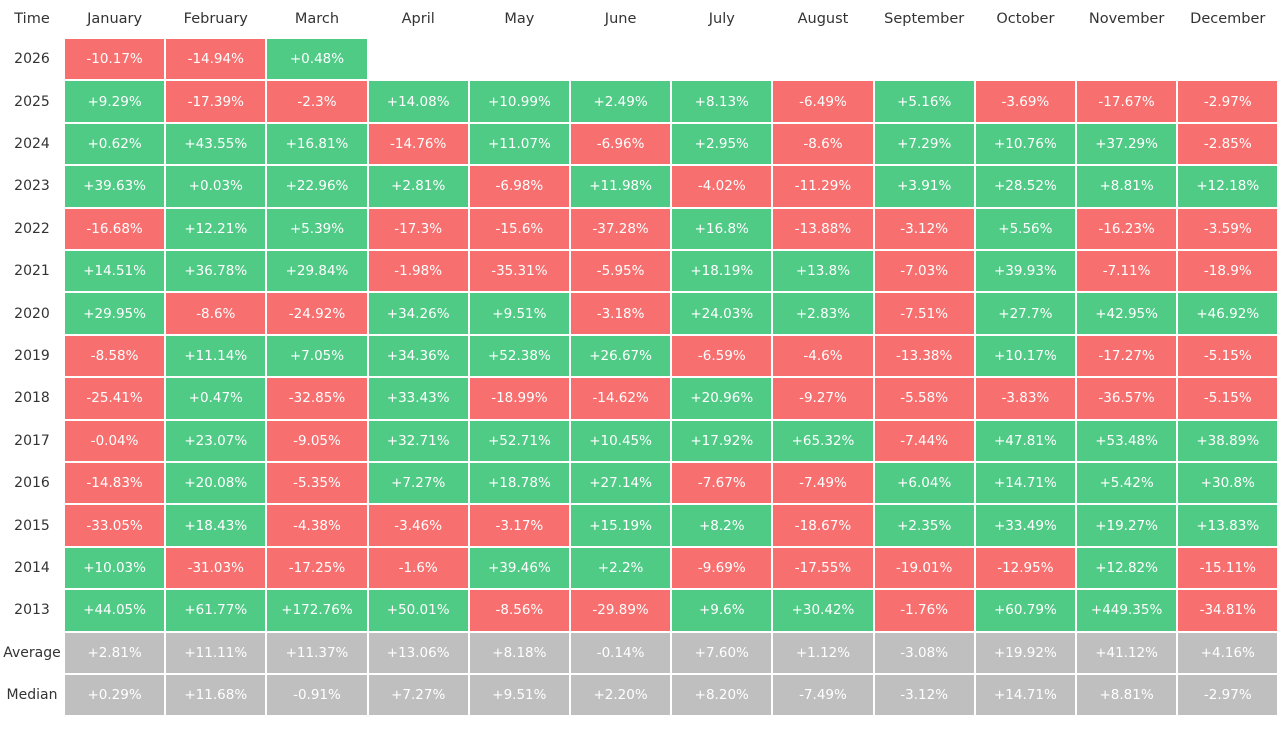 Image resolution: width=1280 pixels, height=729 pixels. What do you see at coordinates (621, 483) in the screenshot?
I see `return-cell: +27.14%` at bounding box center [621, 483].